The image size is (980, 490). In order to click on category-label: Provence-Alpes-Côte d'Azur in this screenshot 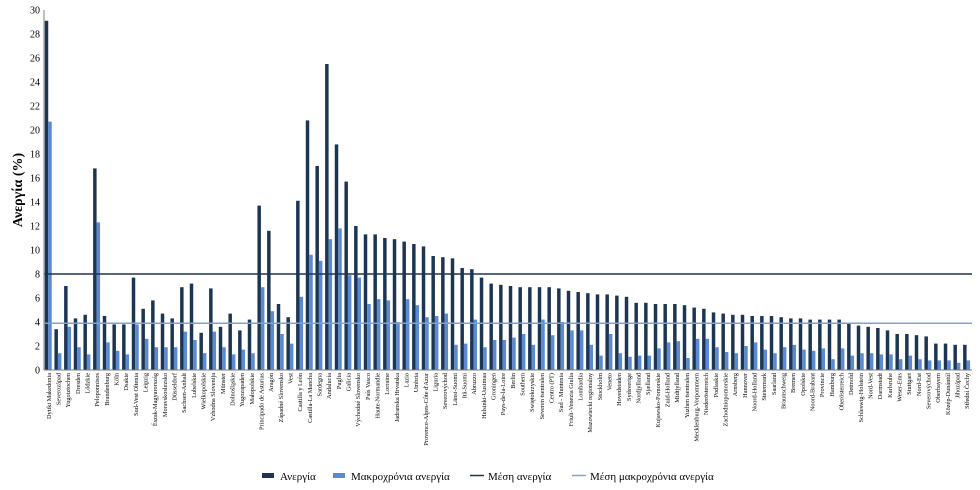, I will do `click(426, 409)`.